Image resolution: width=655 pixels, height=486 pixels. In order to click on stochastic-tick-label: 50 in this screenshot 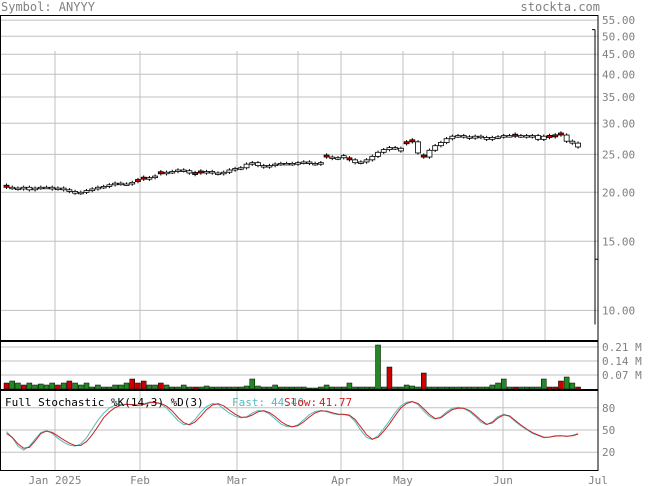, I will do `click(608, 430)`.